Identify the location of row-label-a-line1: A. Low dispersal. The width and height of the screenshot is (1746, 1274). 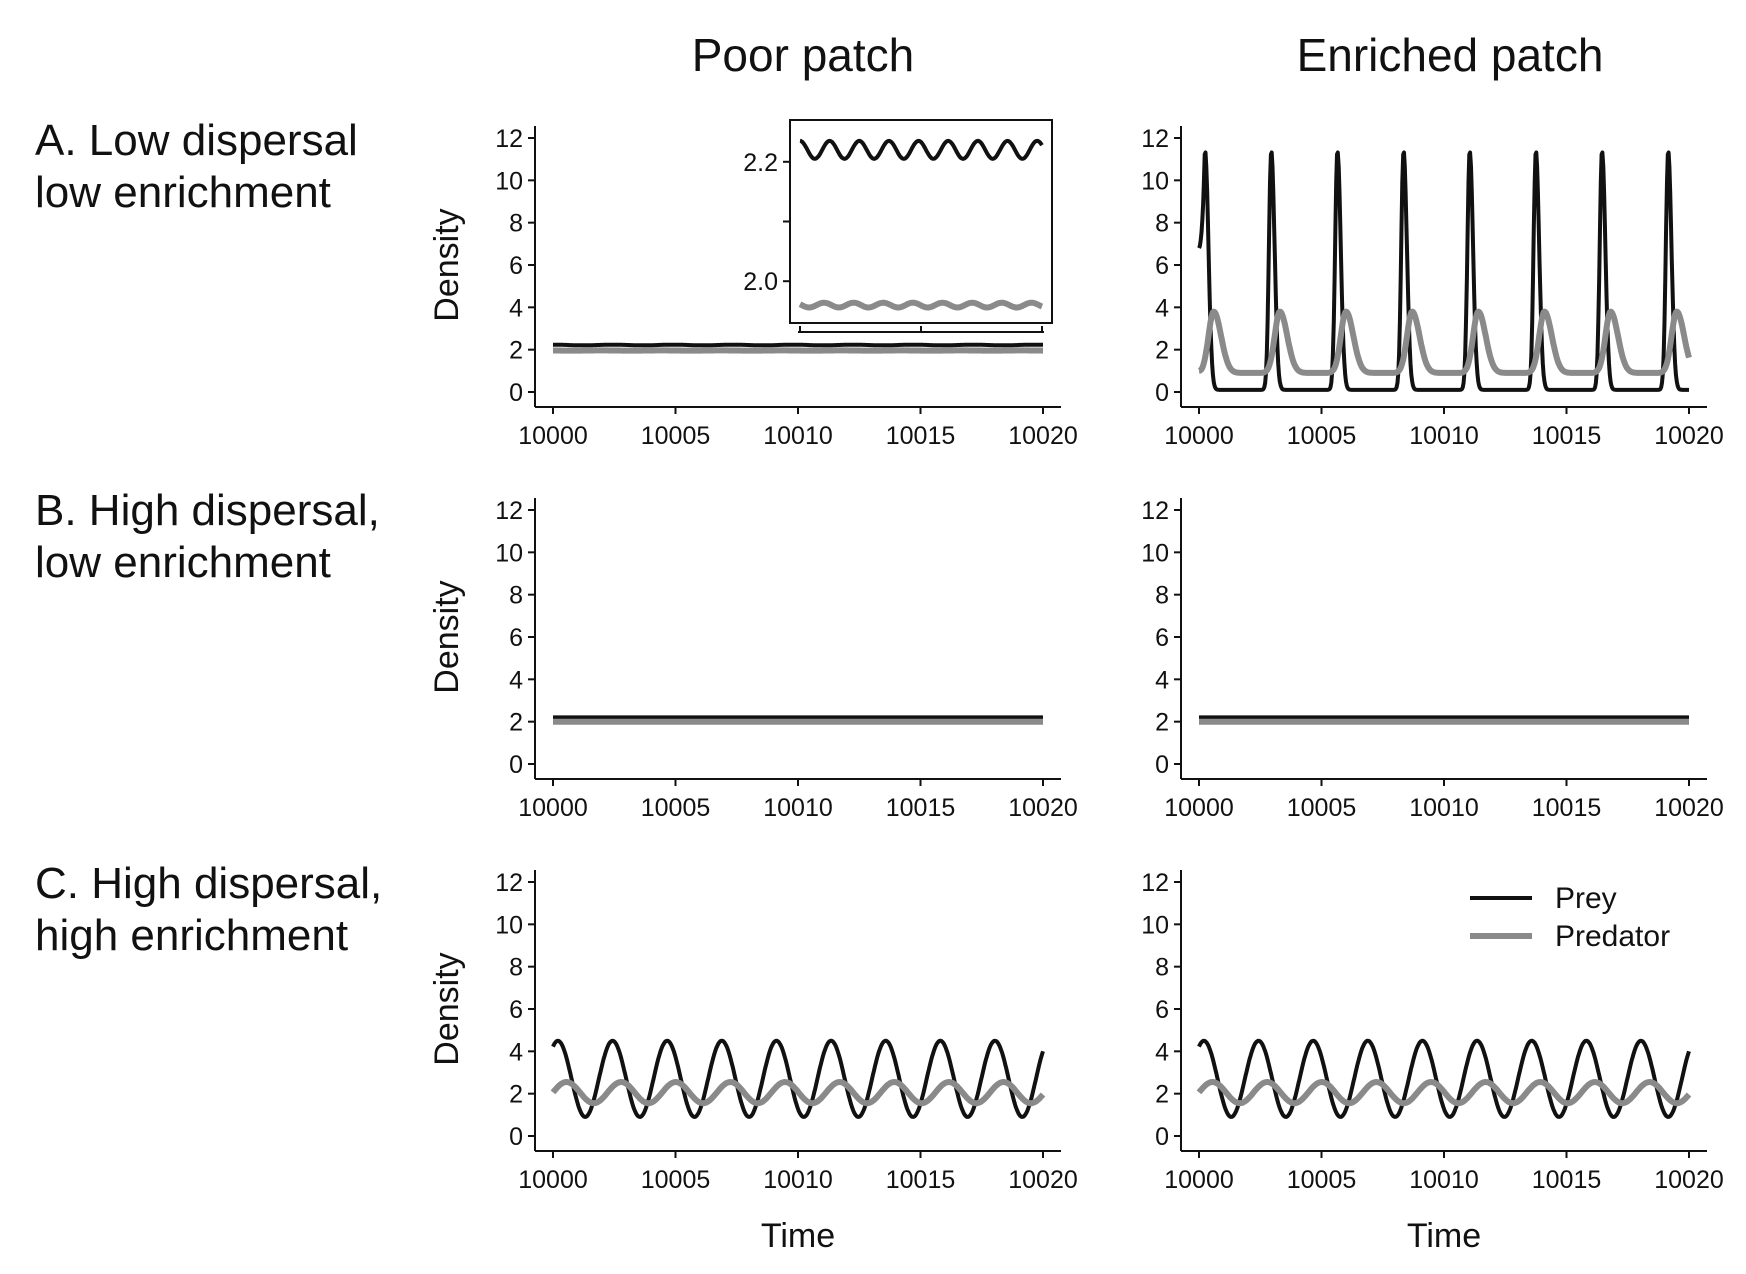
(196, 140).